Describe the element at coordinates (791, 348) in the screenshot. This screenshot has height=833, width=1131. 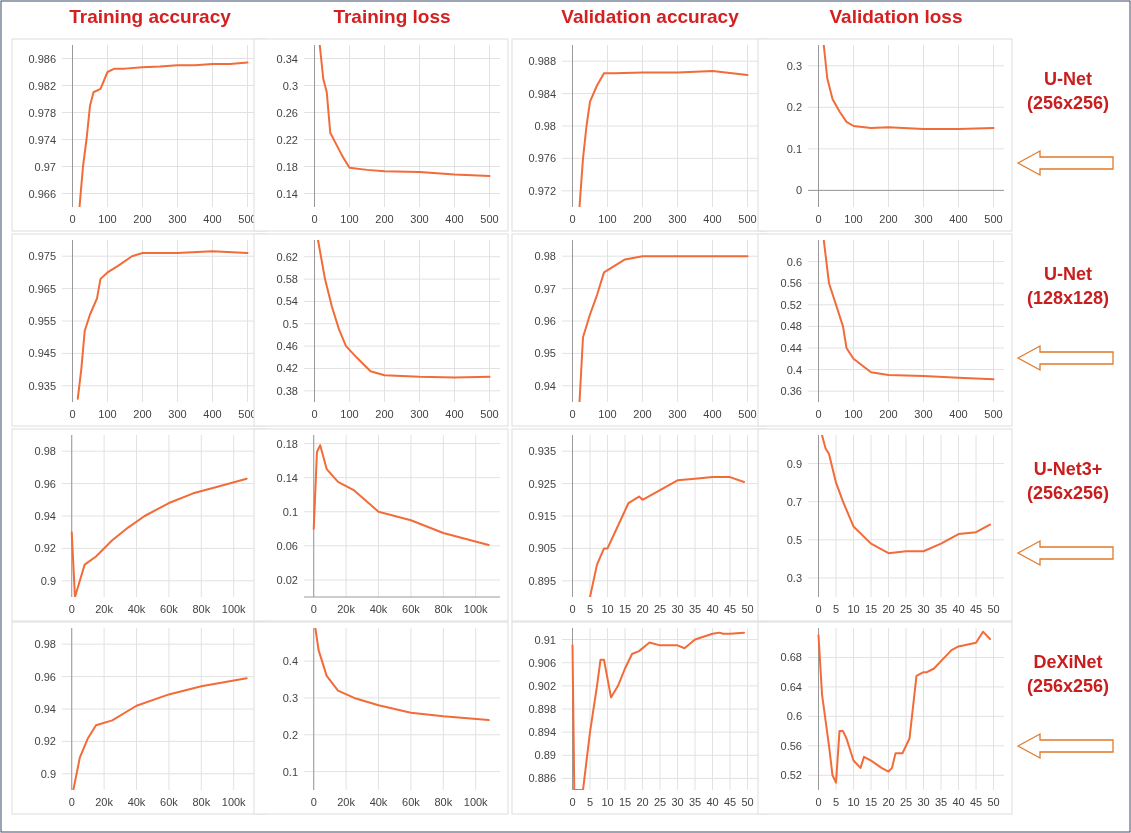
I see `y-tick-label: 0.44` at that location.